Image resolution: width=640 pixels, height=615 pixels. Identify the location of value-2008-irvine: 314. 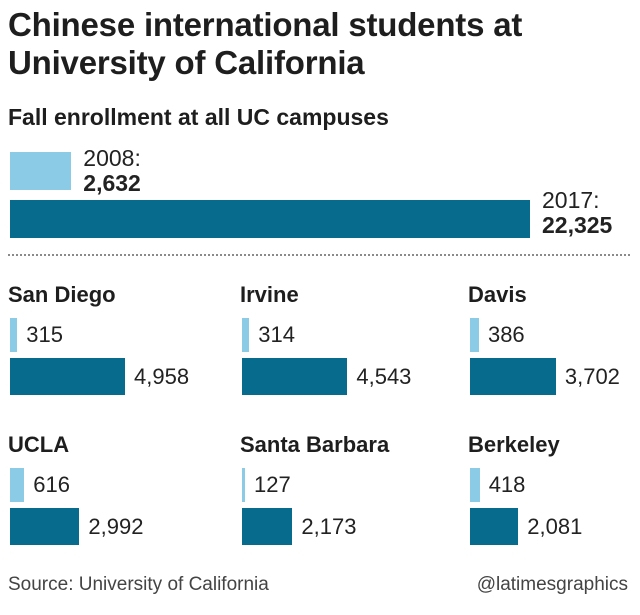
(276, 334).